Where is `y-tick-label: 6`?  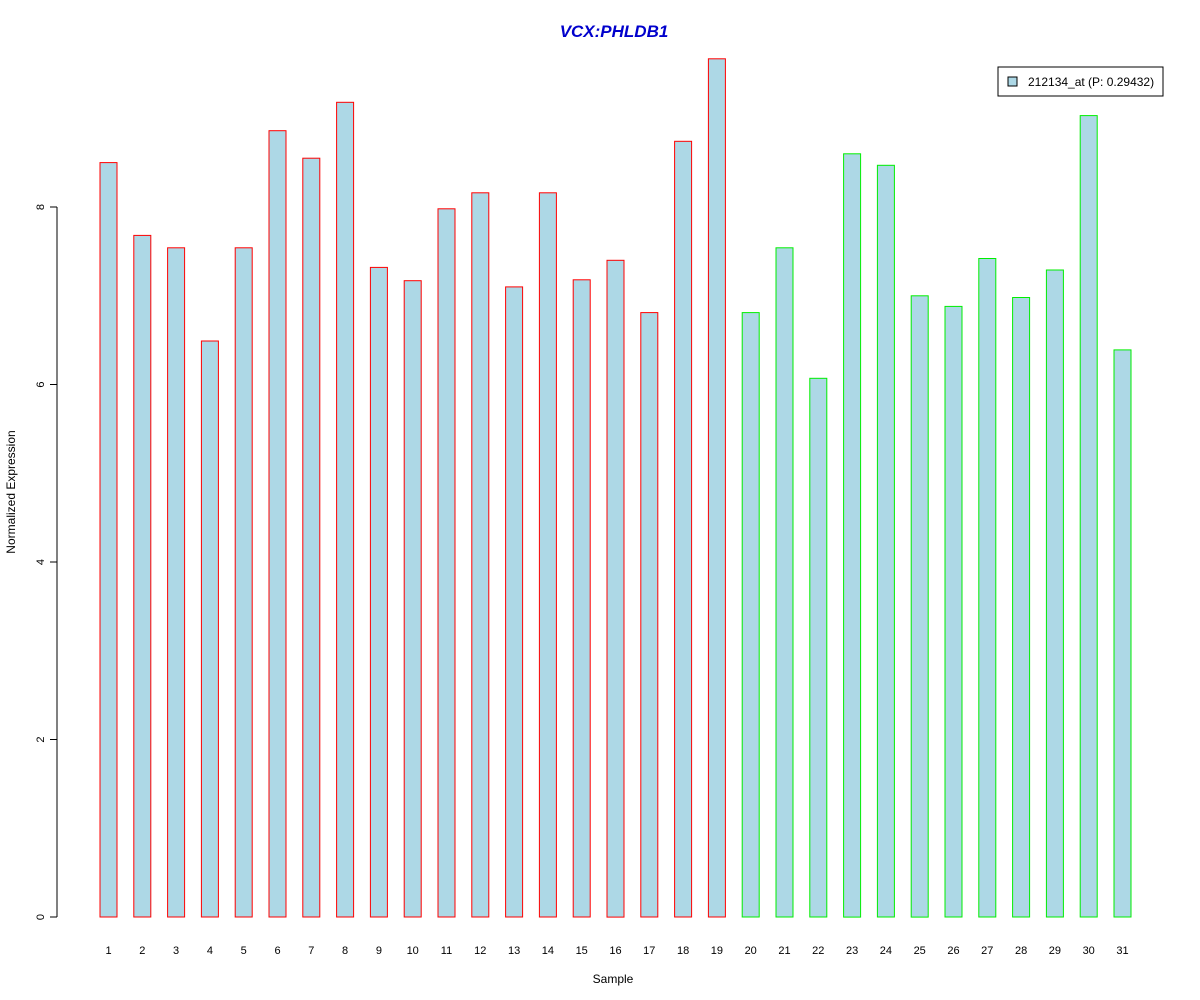
y-tick-label: 6 is located at coordinates (41, 384).